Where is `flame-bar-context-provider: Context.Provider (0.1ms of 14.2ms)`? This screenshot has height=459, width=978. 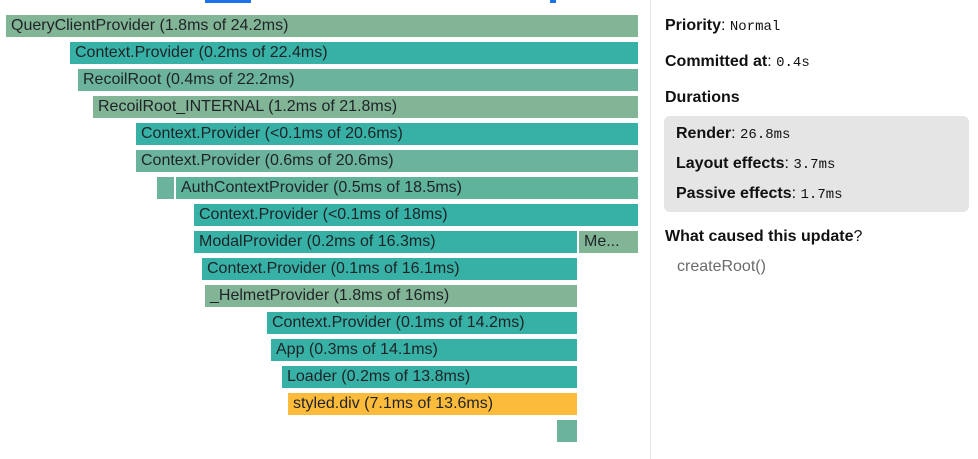 flame-bar-context-provider: Context.Provider (0.1ms of 14.2ms) is located at coordinates (422, 323).